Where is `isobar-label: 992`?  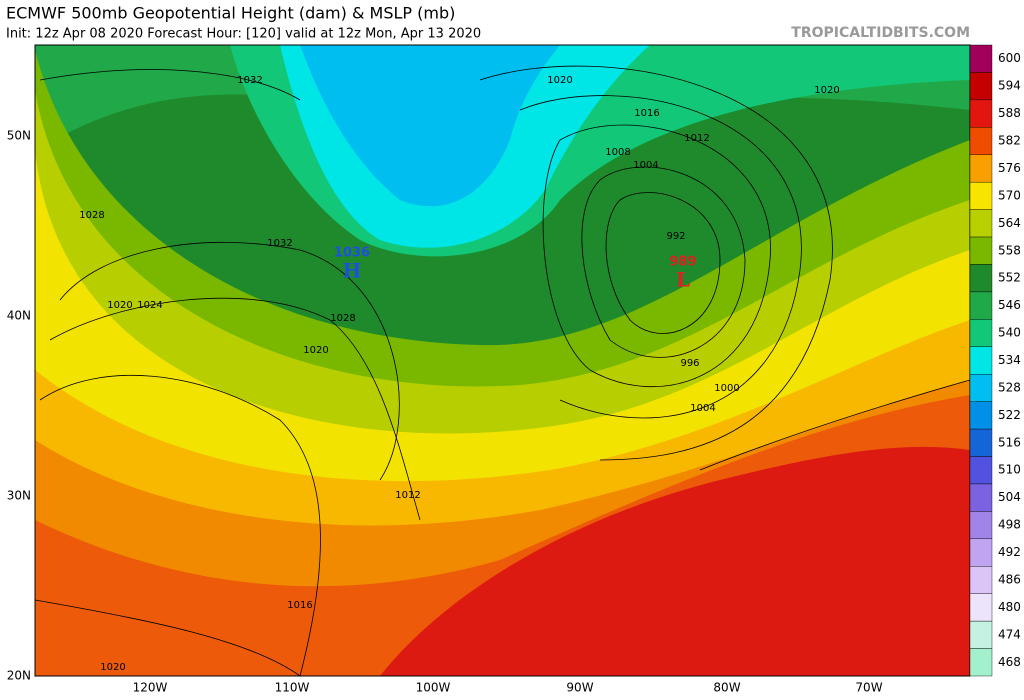 isobar-label: 992 is located at coordinates (675, 236).